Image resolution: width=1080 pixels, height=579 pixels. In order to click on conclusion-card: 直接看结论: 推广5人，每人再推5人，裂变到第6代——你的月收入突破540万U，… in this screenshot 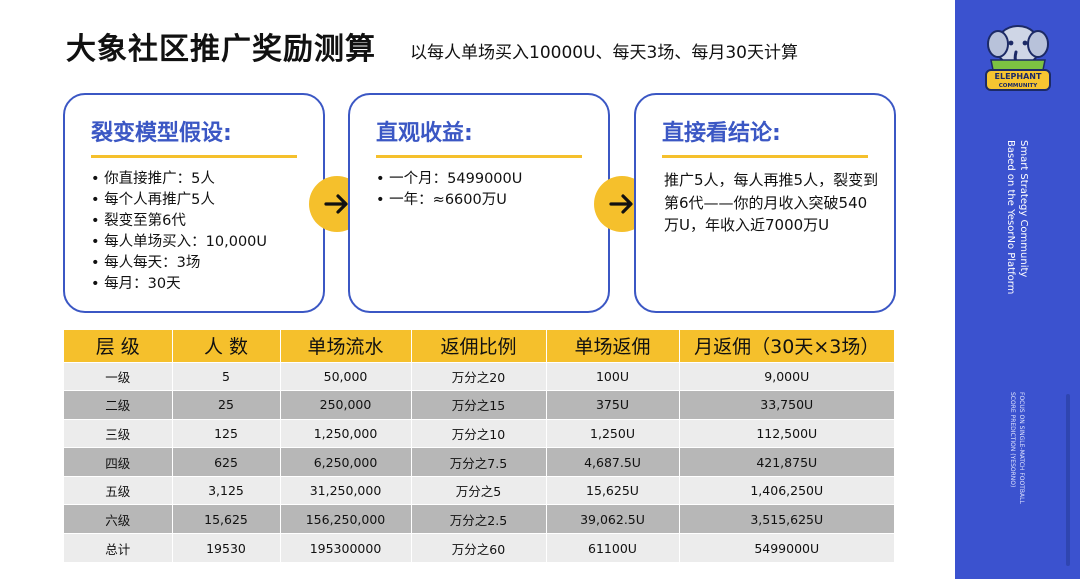, I will do `click(765, 203)`.